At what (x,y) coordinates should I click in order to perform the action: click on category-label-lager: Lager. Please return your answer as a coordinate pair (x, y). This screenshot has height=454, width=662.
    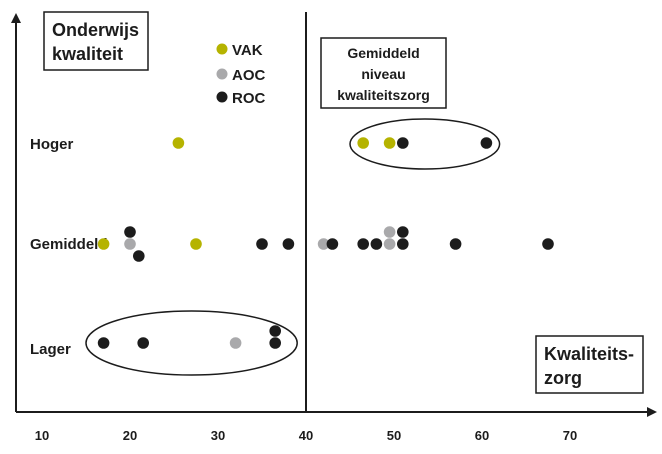
    Looking at the image, I should click on (50, 349).